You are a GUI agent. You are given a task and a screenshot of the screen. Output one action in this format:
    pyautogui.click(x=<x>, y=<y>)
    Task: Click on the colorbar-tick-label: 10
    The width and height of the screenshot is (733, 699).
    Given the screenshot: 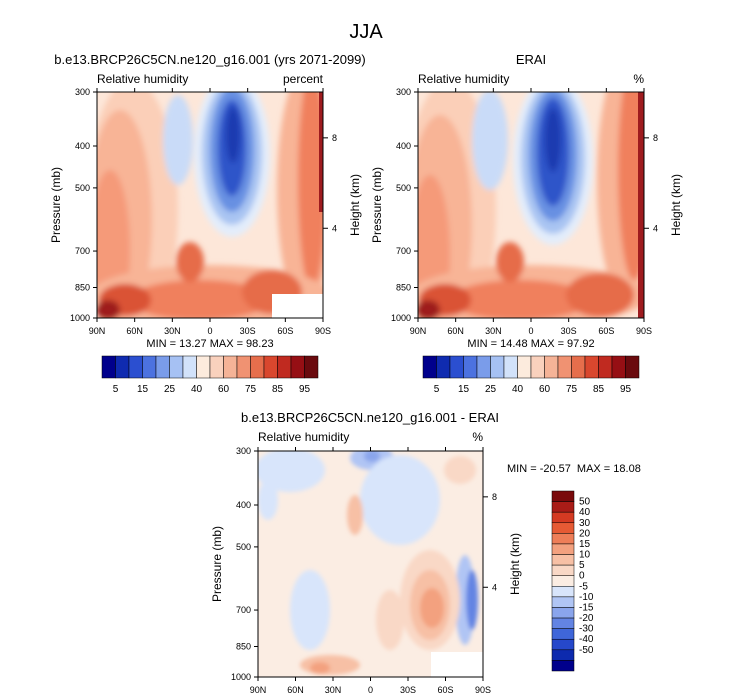 What is the action you would take?
    pyautogui.click(x=585, y=555)
    